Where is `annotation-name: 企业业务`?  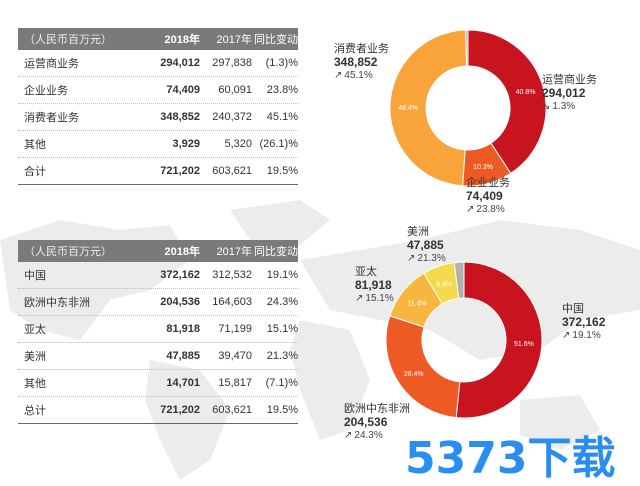
annotation-name: 企业业务 is located at coordinates (488, 183).